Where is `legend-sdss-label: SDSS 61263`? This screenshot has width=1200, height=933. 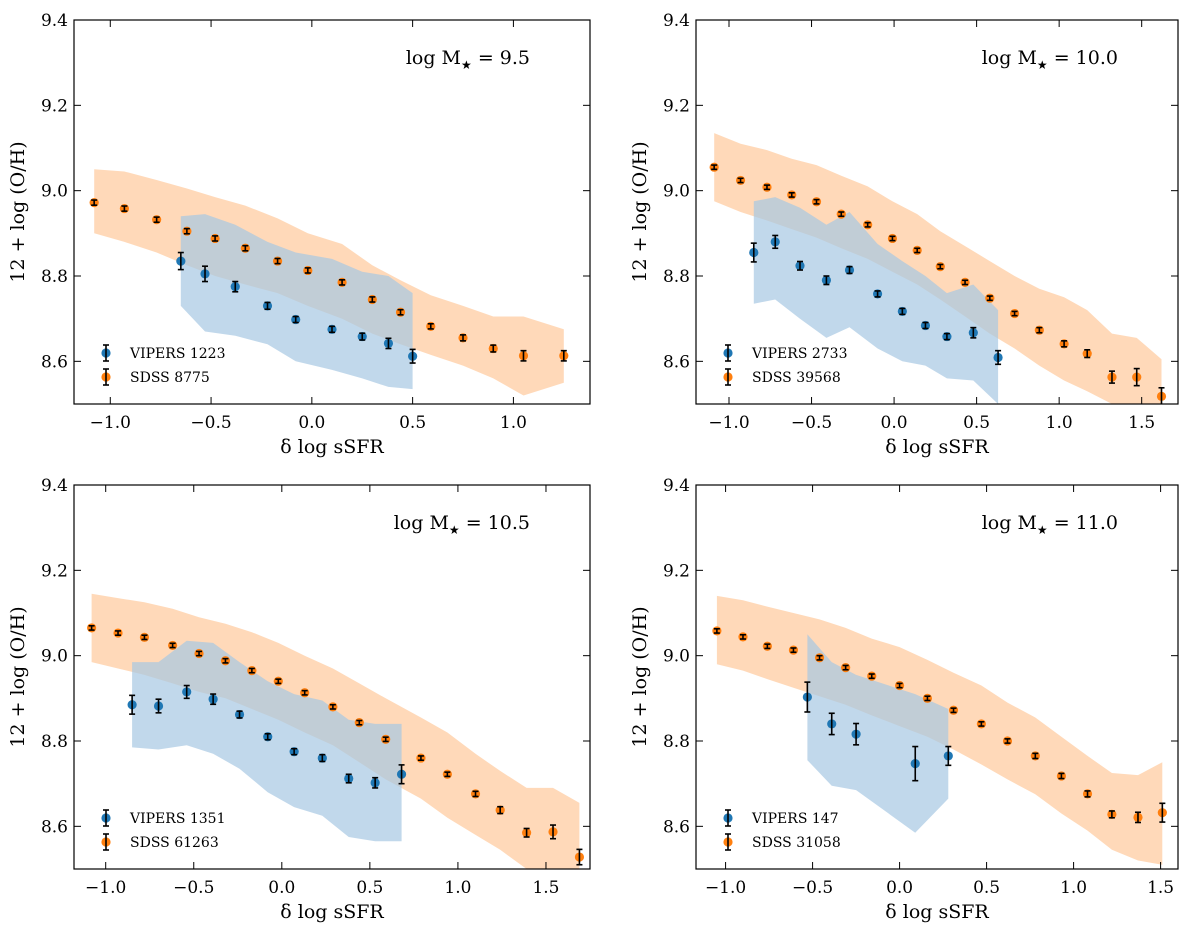 legend-sdss-label: SDSS 61263 is located at coordinates (174, 843).